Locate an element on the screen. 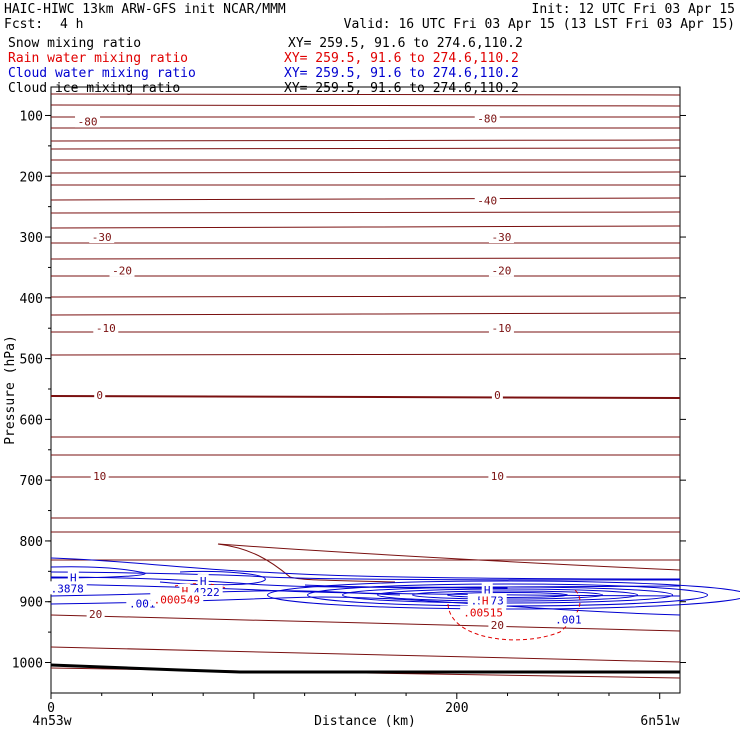 Image resolution: width=740 pixels, height=740 pixels. y-axis-title: Pressure (hPa) is located at coordinates (10, 390).